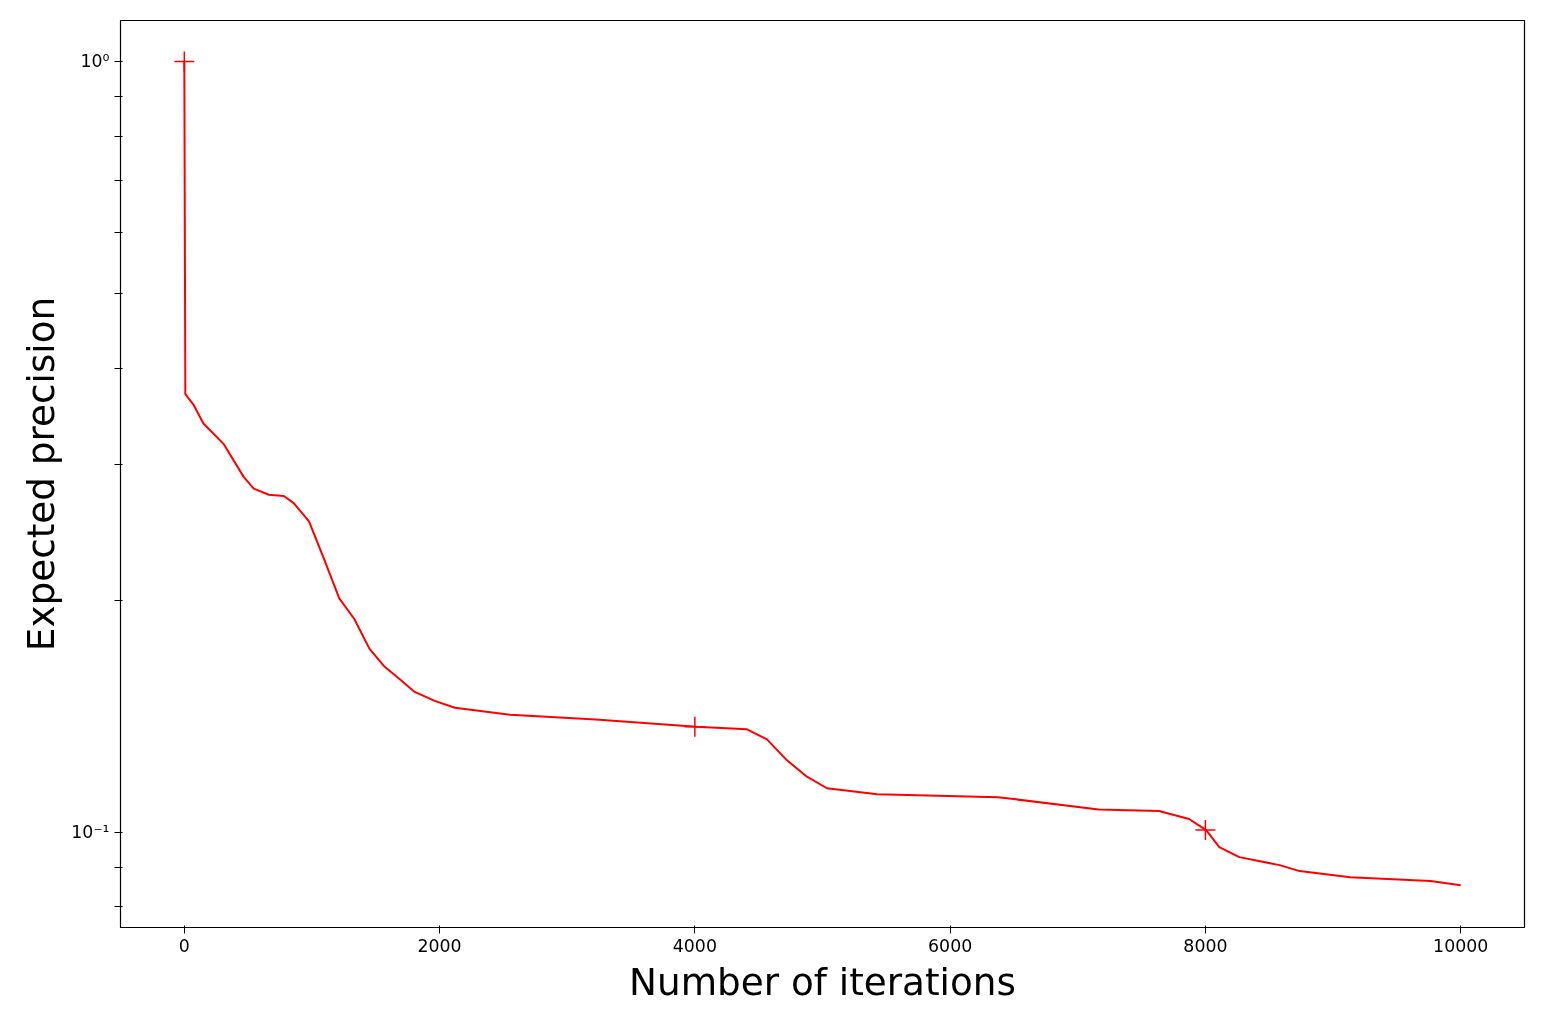 The height and width of the screenshot is (1027, 1546). I want to click on x-tick-label: 8000, so click(1205, 945).